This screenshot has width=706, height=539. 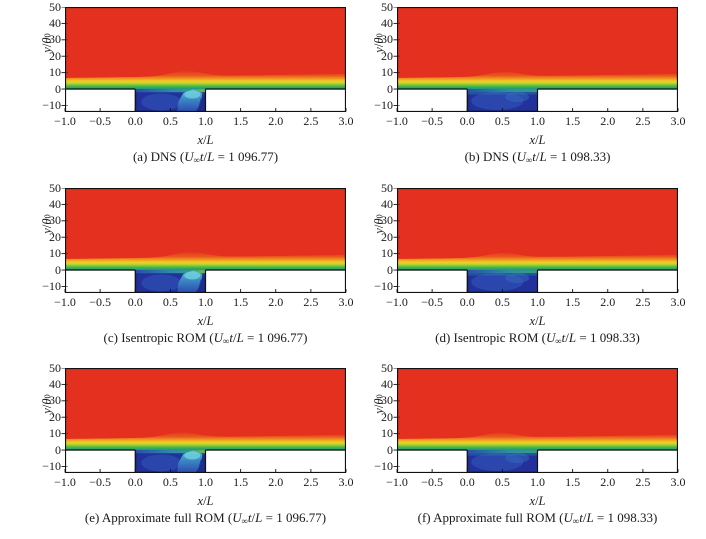 What do you see at coordinates (490, 337) in the screenshot?
I see `caption-prefix: (d) Isentropic ROM (` at bounding box center [490, 337].